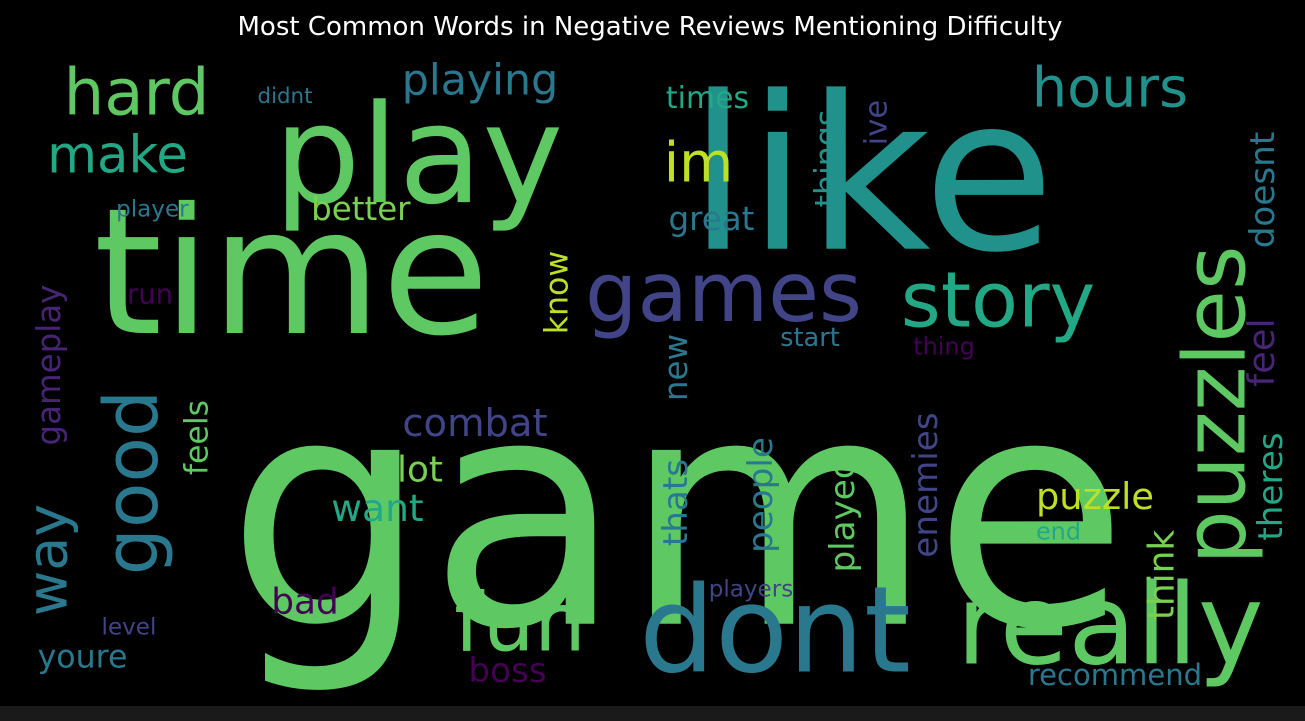 The width and height of the screenshot is (1305, 721). What do you see at coordinates (1215, 404) in the screenshot?
I see `word-puzzles: puzzles` at bounding box center [1215, 404].